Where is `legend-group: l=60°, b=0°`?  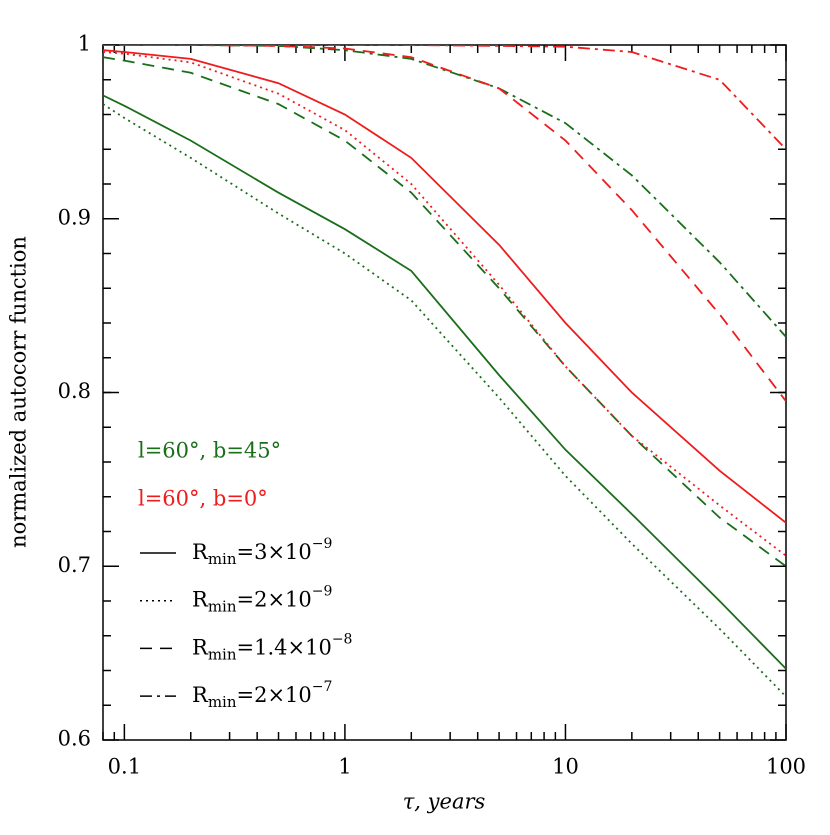 legend-group: l=60°, b=0° is located at coordinates (203, 499).